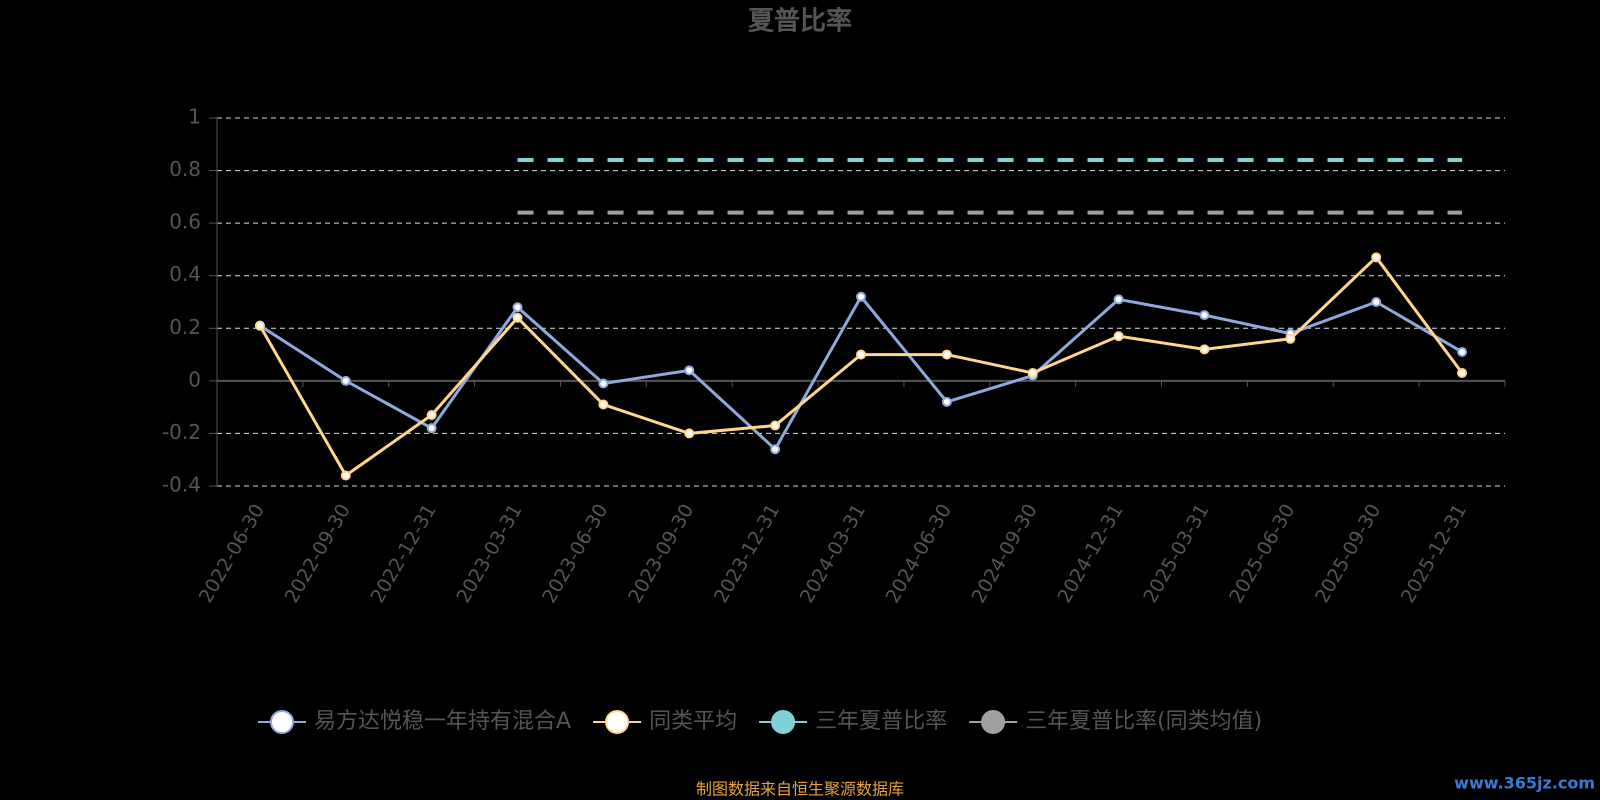  Describe the element at coordinates (1005, 553) in the screenshot. I see `x-tick-label: 2024-09-30` at that location.